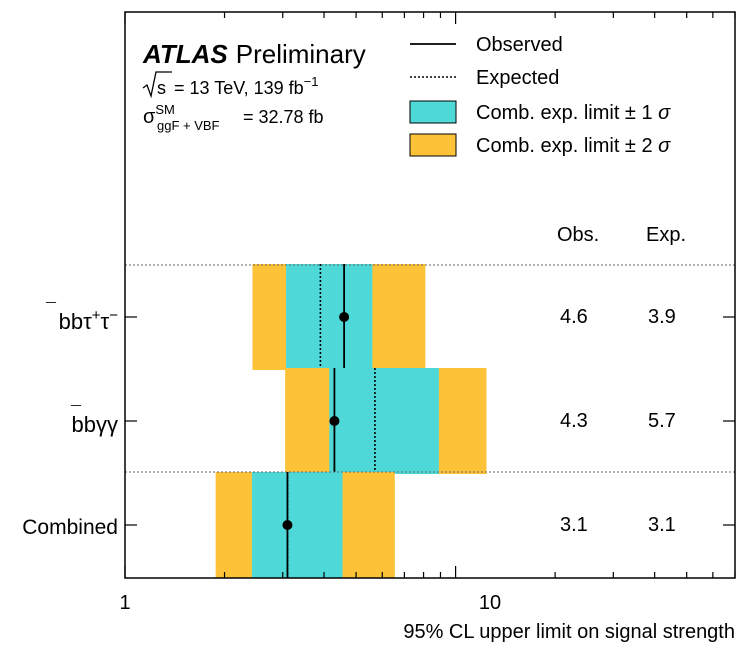 This screenshot has width=747, height=654. I want to click on obs-value-combined: 3.1, so click(574, 525).